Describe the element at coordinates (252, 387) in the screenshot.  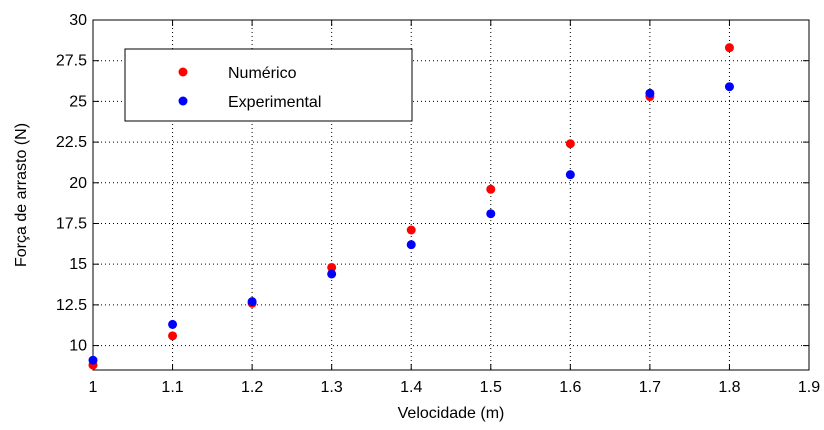
I see `x-tick-label: 1.2` at that location.